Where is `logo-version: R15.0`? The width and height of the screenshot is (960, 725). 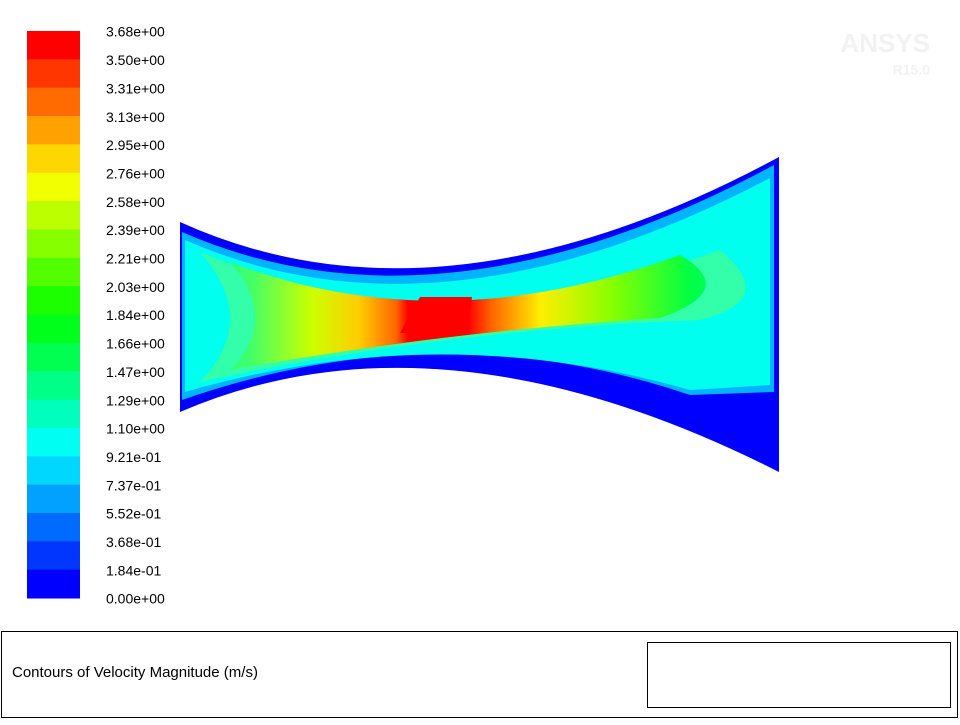
logo-version: R15.0 is located at coordinates (912, 70).